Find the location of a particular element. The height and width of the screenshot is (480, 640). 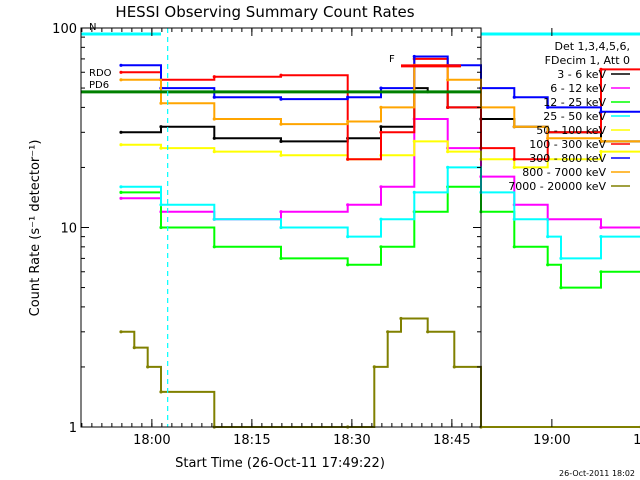

legend-header-1: Det 1,3,4,5,6, is located at coordinates (592, 46).